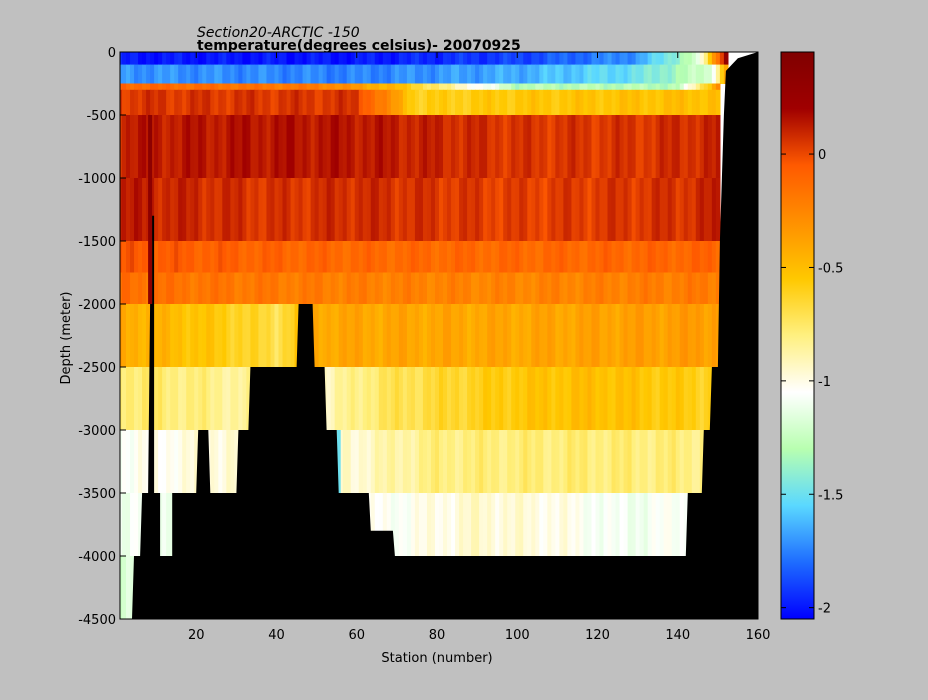 This screenshot has width=928, height=700. What do you see at coordinates (97, 431) in the screenshot?
I see `y-tick-label: -3000` at bounding box center [97, 431].